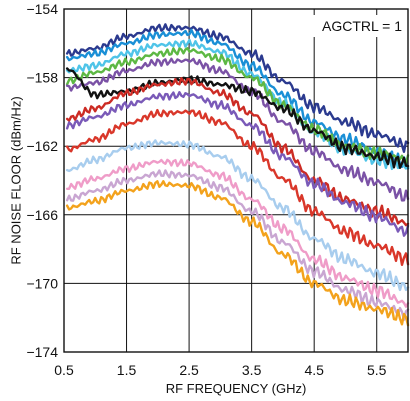 This screenshot has width=410, height=401. Describe the element at coordinates (42, 180) in the screenshot. I see `y-tick-labels: −154 −158 −162 −166 −170 −174` at that location.